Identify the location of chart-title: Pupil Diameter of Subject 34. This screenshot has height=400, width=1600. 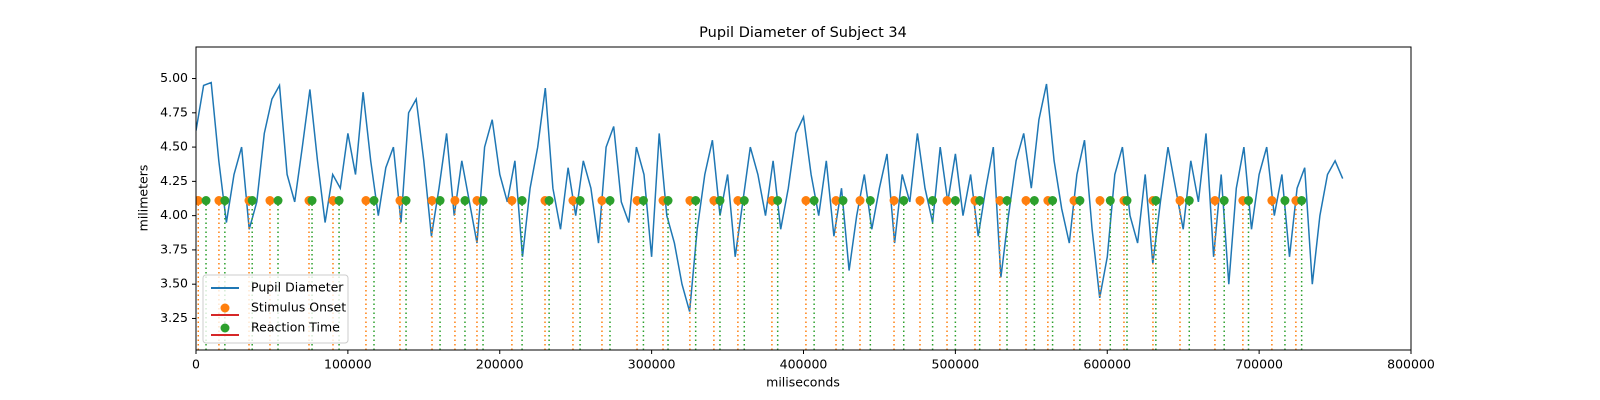
(803, 33).